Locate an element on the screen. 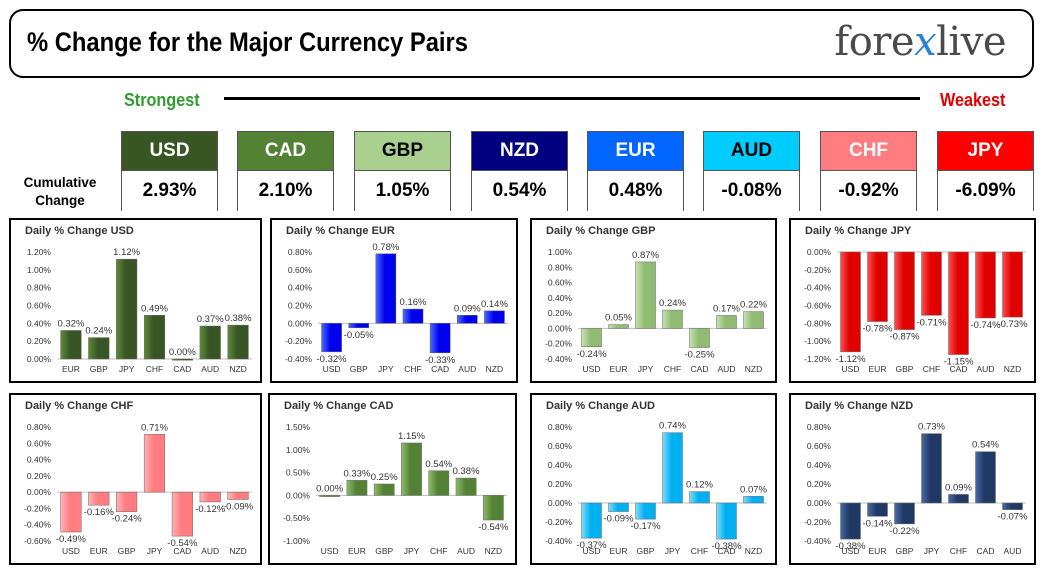  cumulative-cell-chf: CHF -0.92% is located at coordinates (868, 171).